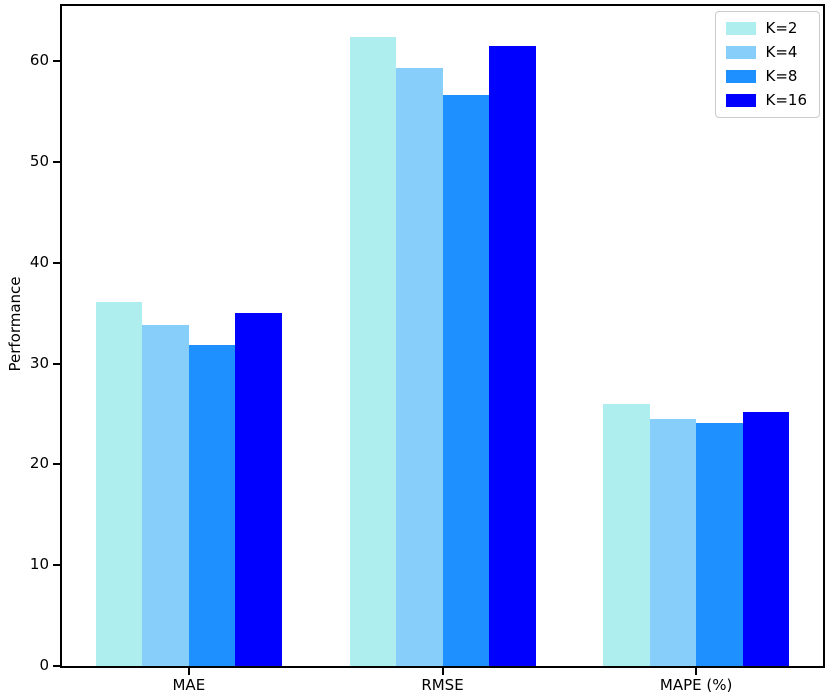  What do you see at coordinates (39, 161) in the screenshot?
I see `y-tick-label: 50` at bounding box center [39, 161].